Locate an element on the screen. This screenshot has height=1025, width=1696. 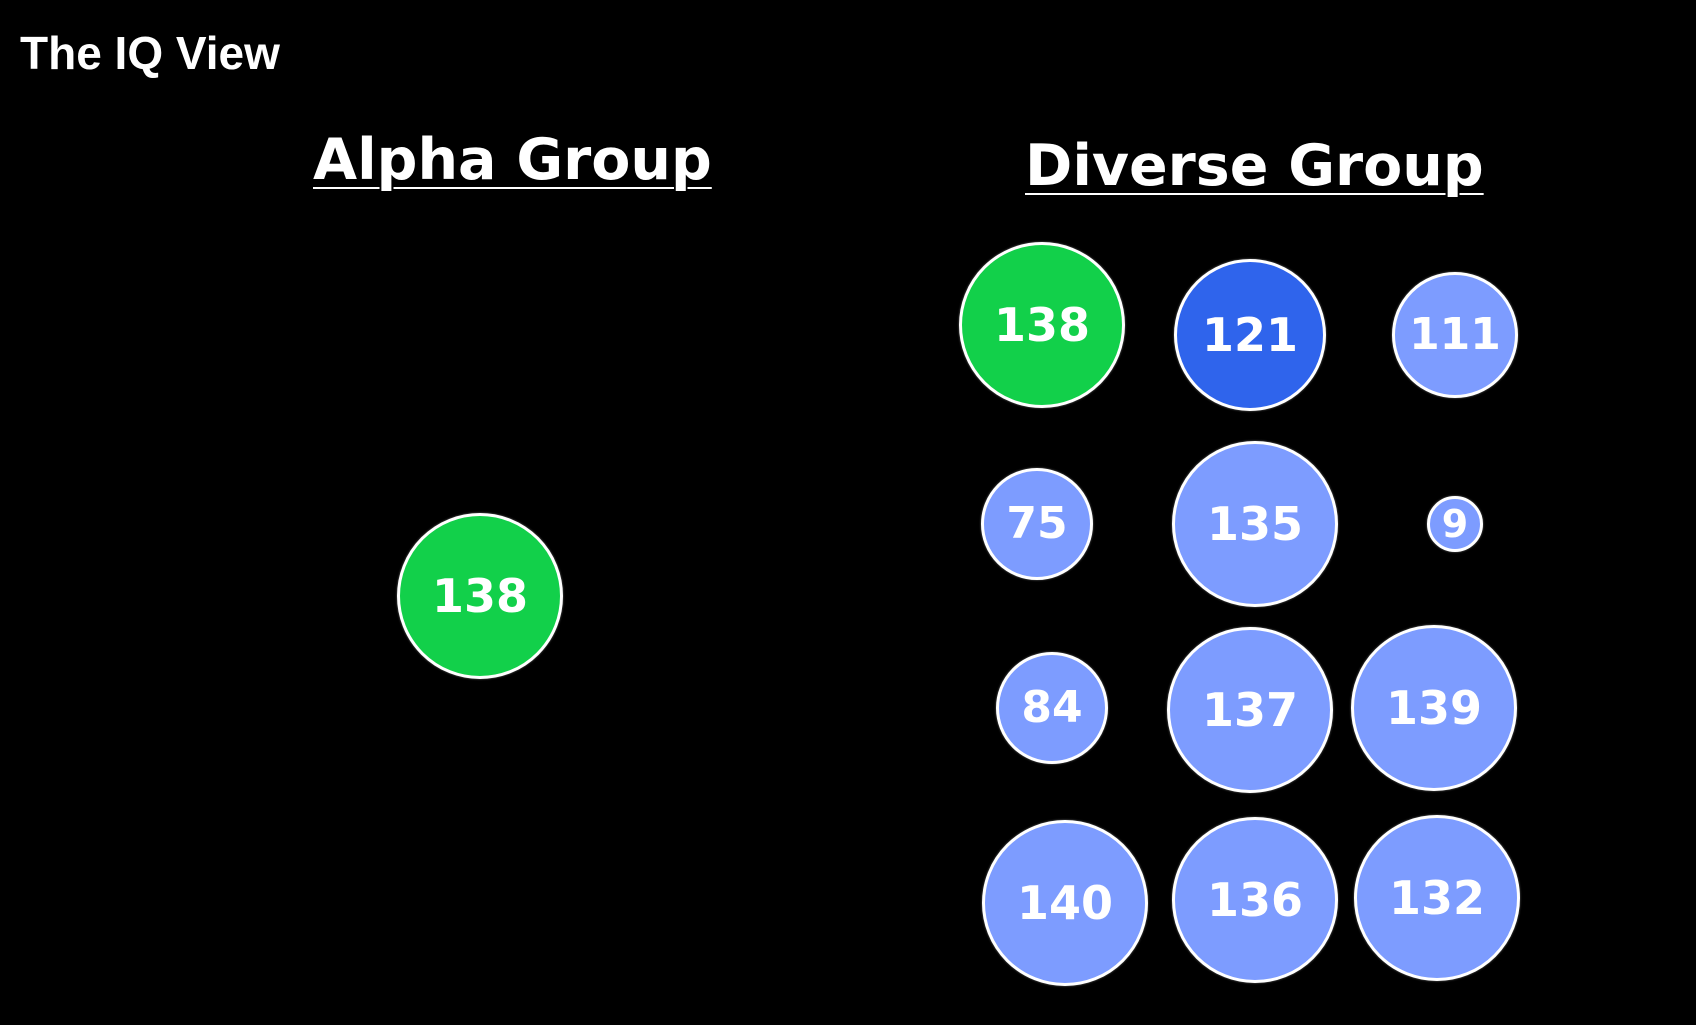
diverse-member-bubble: 135 is located at coordinates (1255, 524).